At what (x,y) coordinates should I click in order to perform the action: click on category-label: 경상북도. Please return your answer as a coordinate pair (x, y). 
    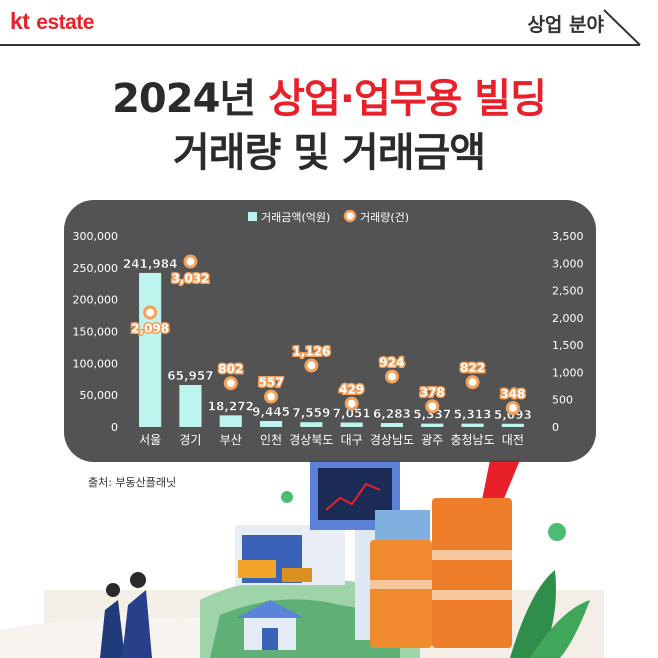
    Looking at the image, I should click on (311, 440).